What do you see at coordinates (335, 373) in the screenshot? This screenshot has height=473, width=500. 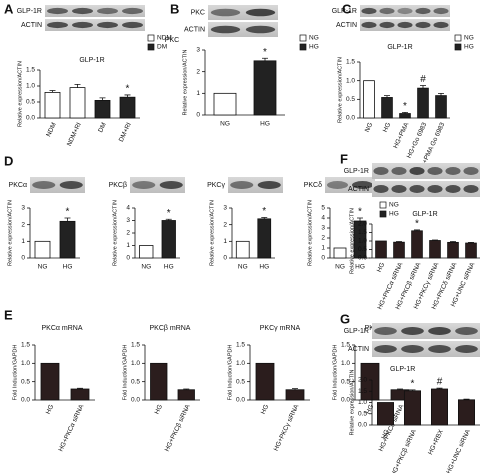 I see `y-axis-label: Fold Induction/GAPDH` at bounding box center [335, 373].